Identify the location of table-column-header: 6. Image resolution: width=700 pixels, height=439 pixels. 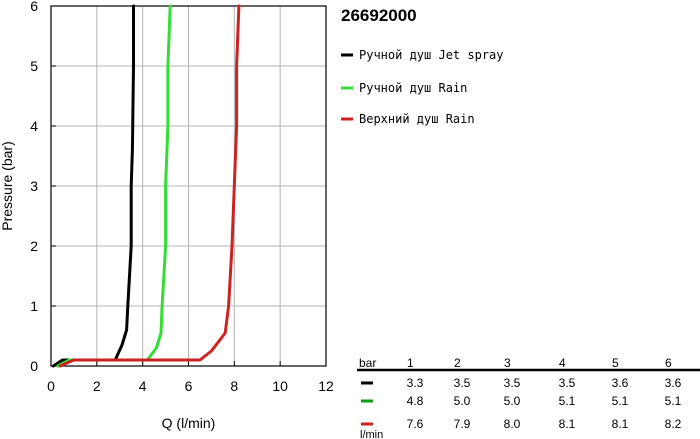
(668, 363).